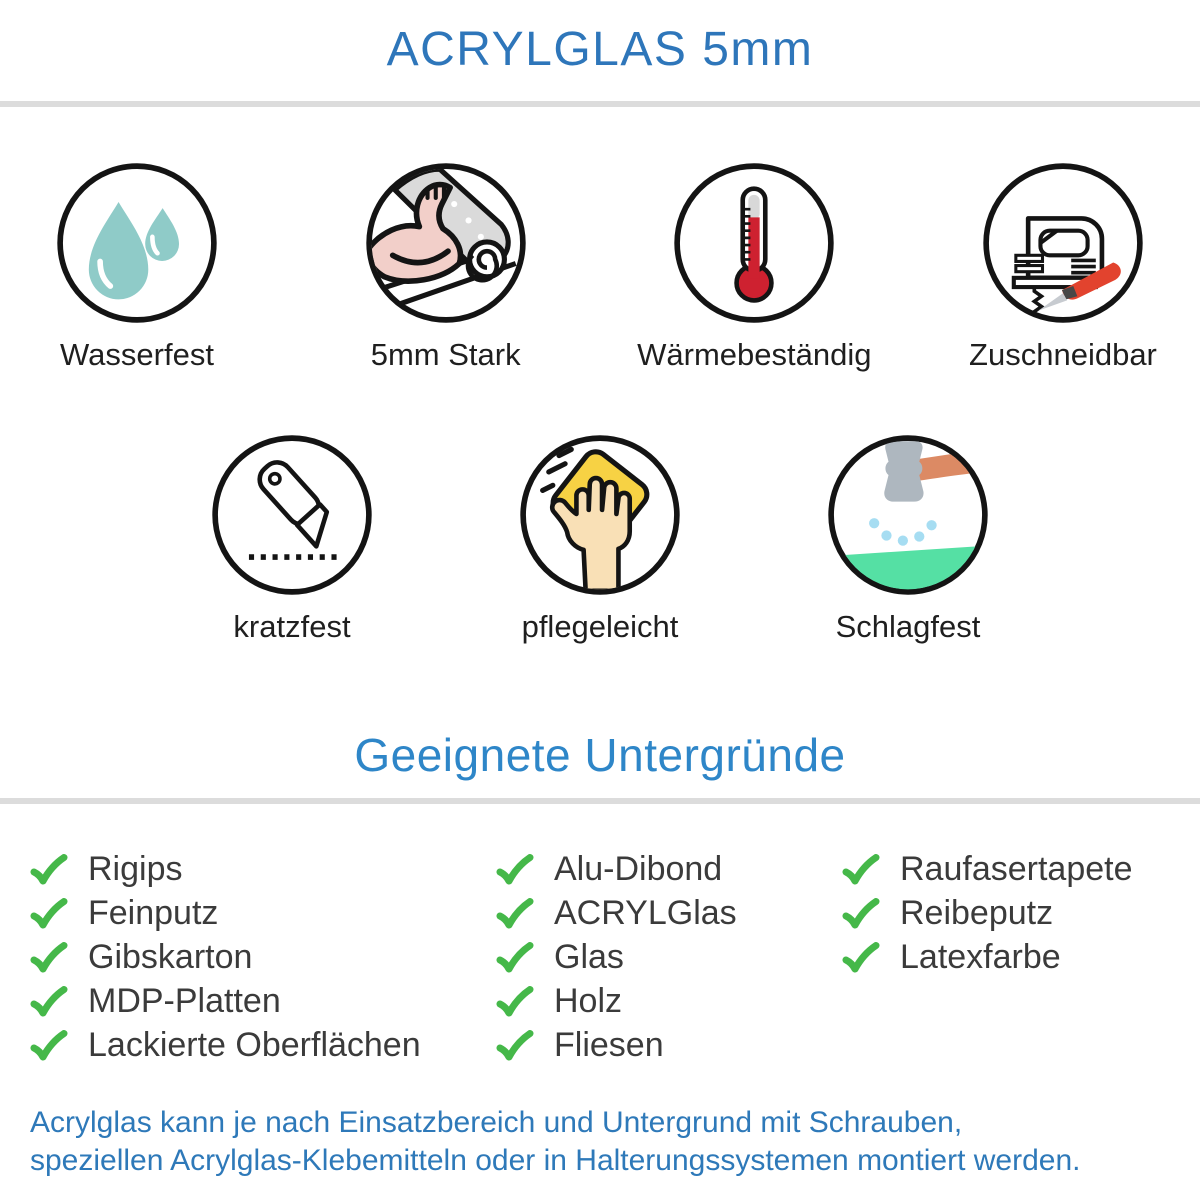 This screenshot has height=1200, width=1200. What do you see at coordinates (908, 626) in the screenshot?
I see `feature-label: Schlagfest` at bounding box center [908, 626].